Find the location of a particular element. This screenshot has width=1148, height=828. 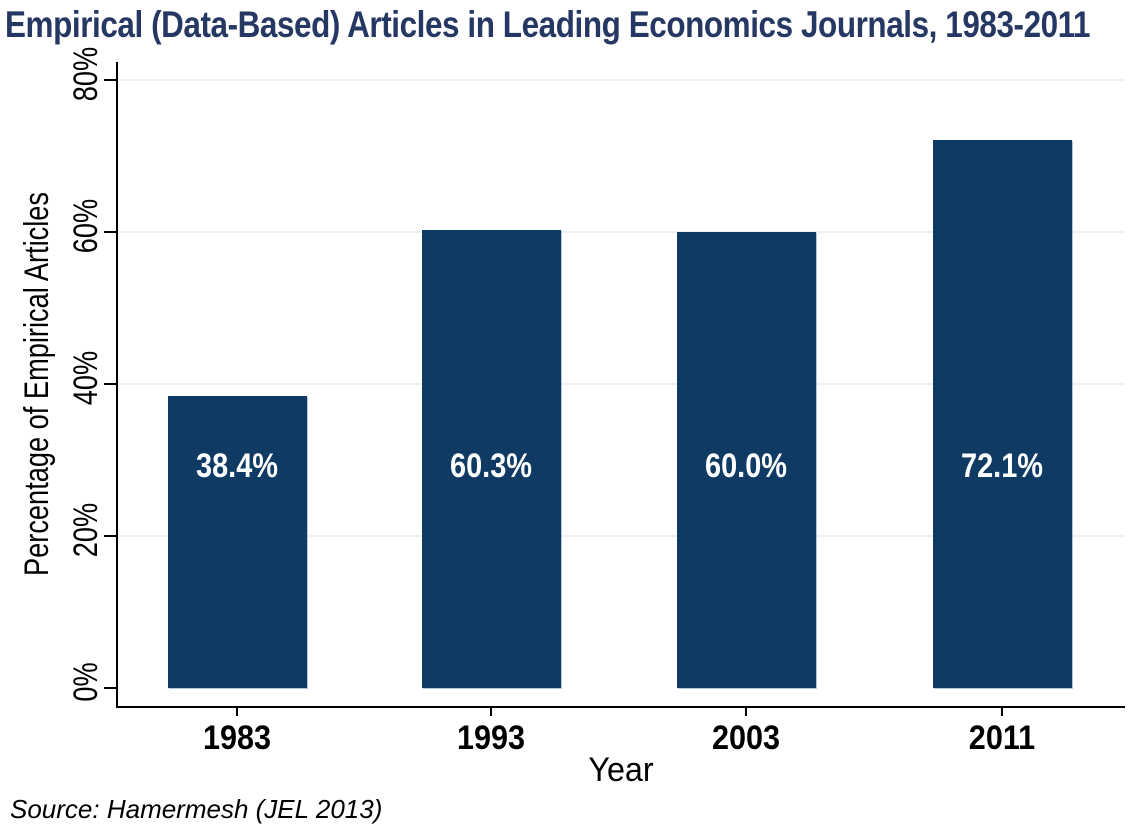

bar-1983 is located at coordinates (237, 542).